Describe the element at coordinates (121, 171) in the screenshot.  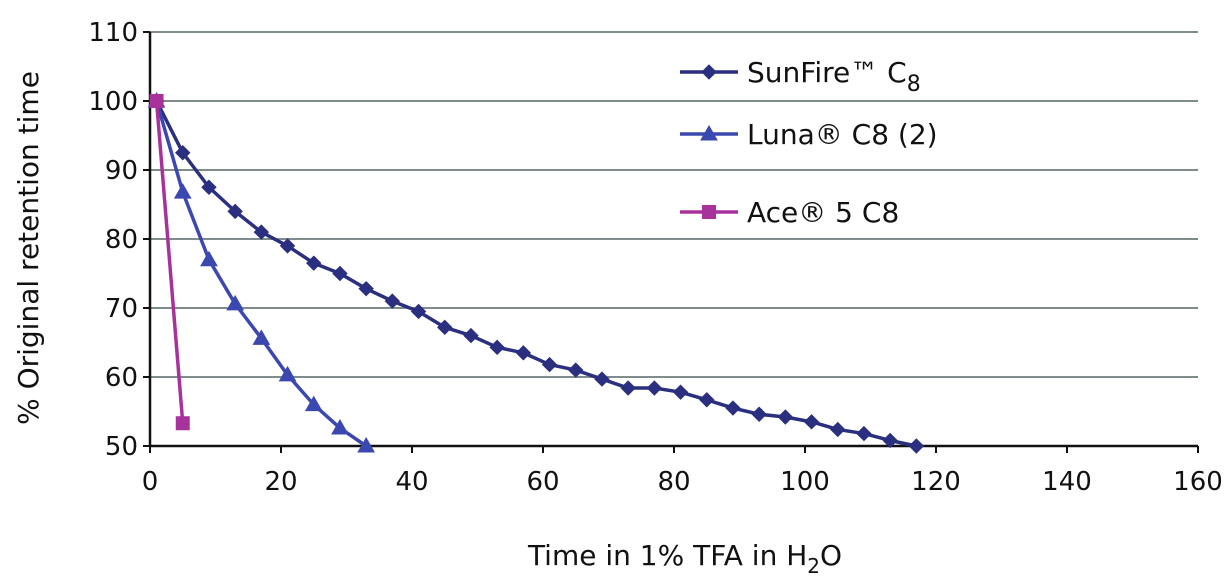
I see `y-tick-label-90: 90` at that location.